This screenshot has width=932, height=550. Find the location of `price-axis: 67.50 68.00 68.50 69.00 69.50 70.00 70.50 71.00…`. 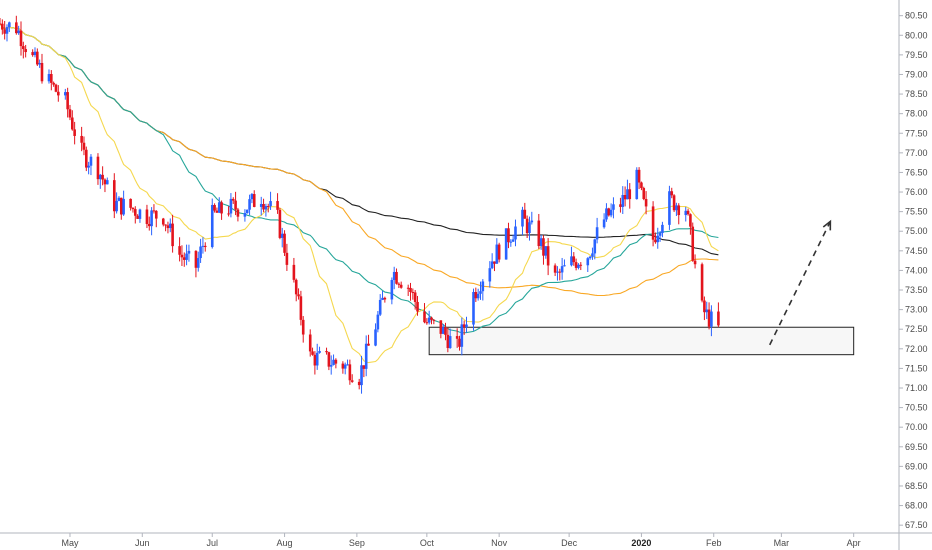

price-axis: 67.50 68.00 68.50 69.00 69.50 70.00 70.50 71.00… is located at coordinates (913, 275).